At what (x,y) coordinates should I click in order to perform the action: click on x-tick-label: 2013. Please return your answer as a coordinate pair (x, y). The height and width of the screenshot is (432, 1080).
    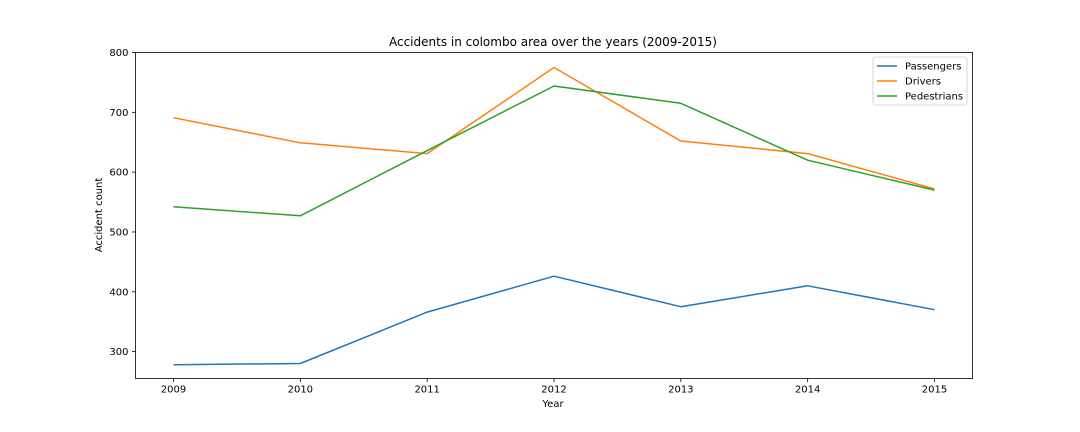
    Looking at the image, I should click on (680, 390).